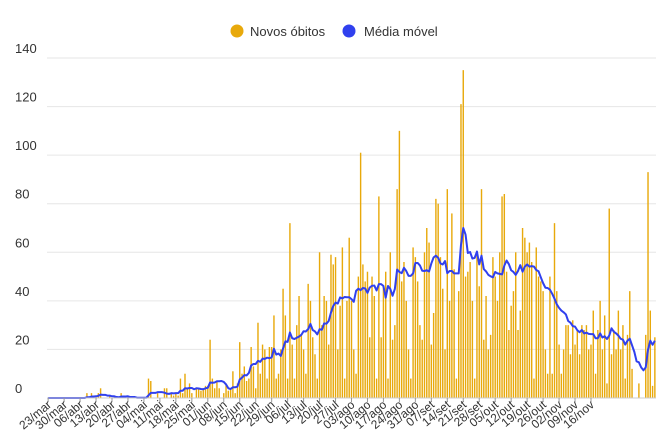 The width and height of the screenshot is (664, 442). I want to click on legend-item-novos-obitos: Novos óbitos, so click(278, 31).